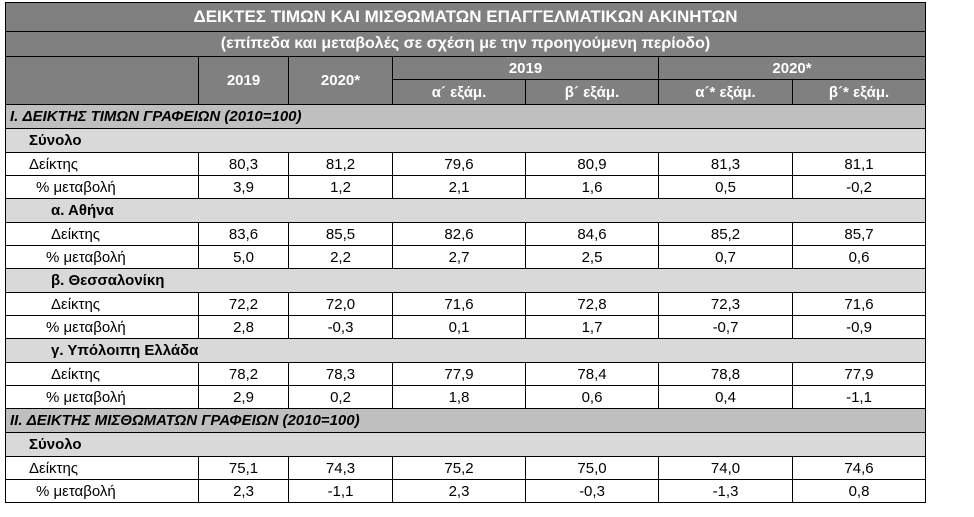 Image resolution: width=974 pixels, height=517 pixels. I want to click on section-title: I. ΔΕΙΚΤΗΣ ΤΙΜΩΝ ΓΡΑΦΕΙΩΝ (2010=100), so click(465, 116).